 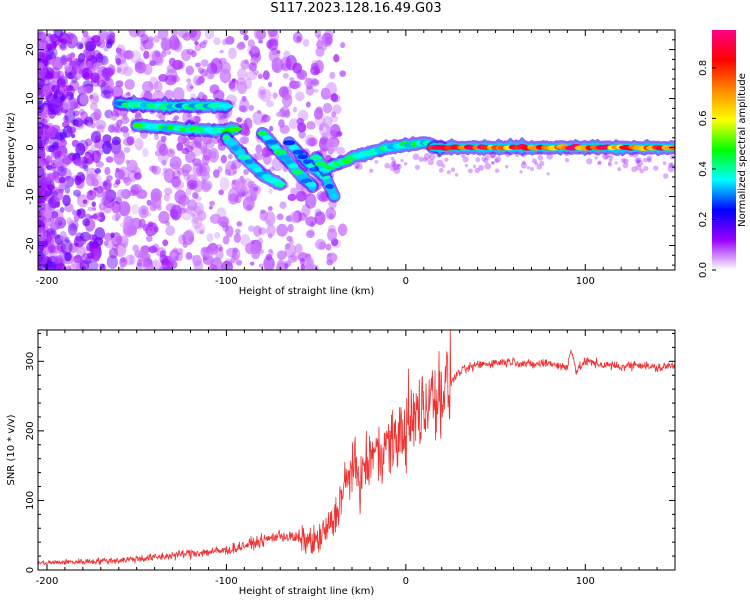 I want to click on spectrogram-xtick-label: -200, so click(x=47, y=281).